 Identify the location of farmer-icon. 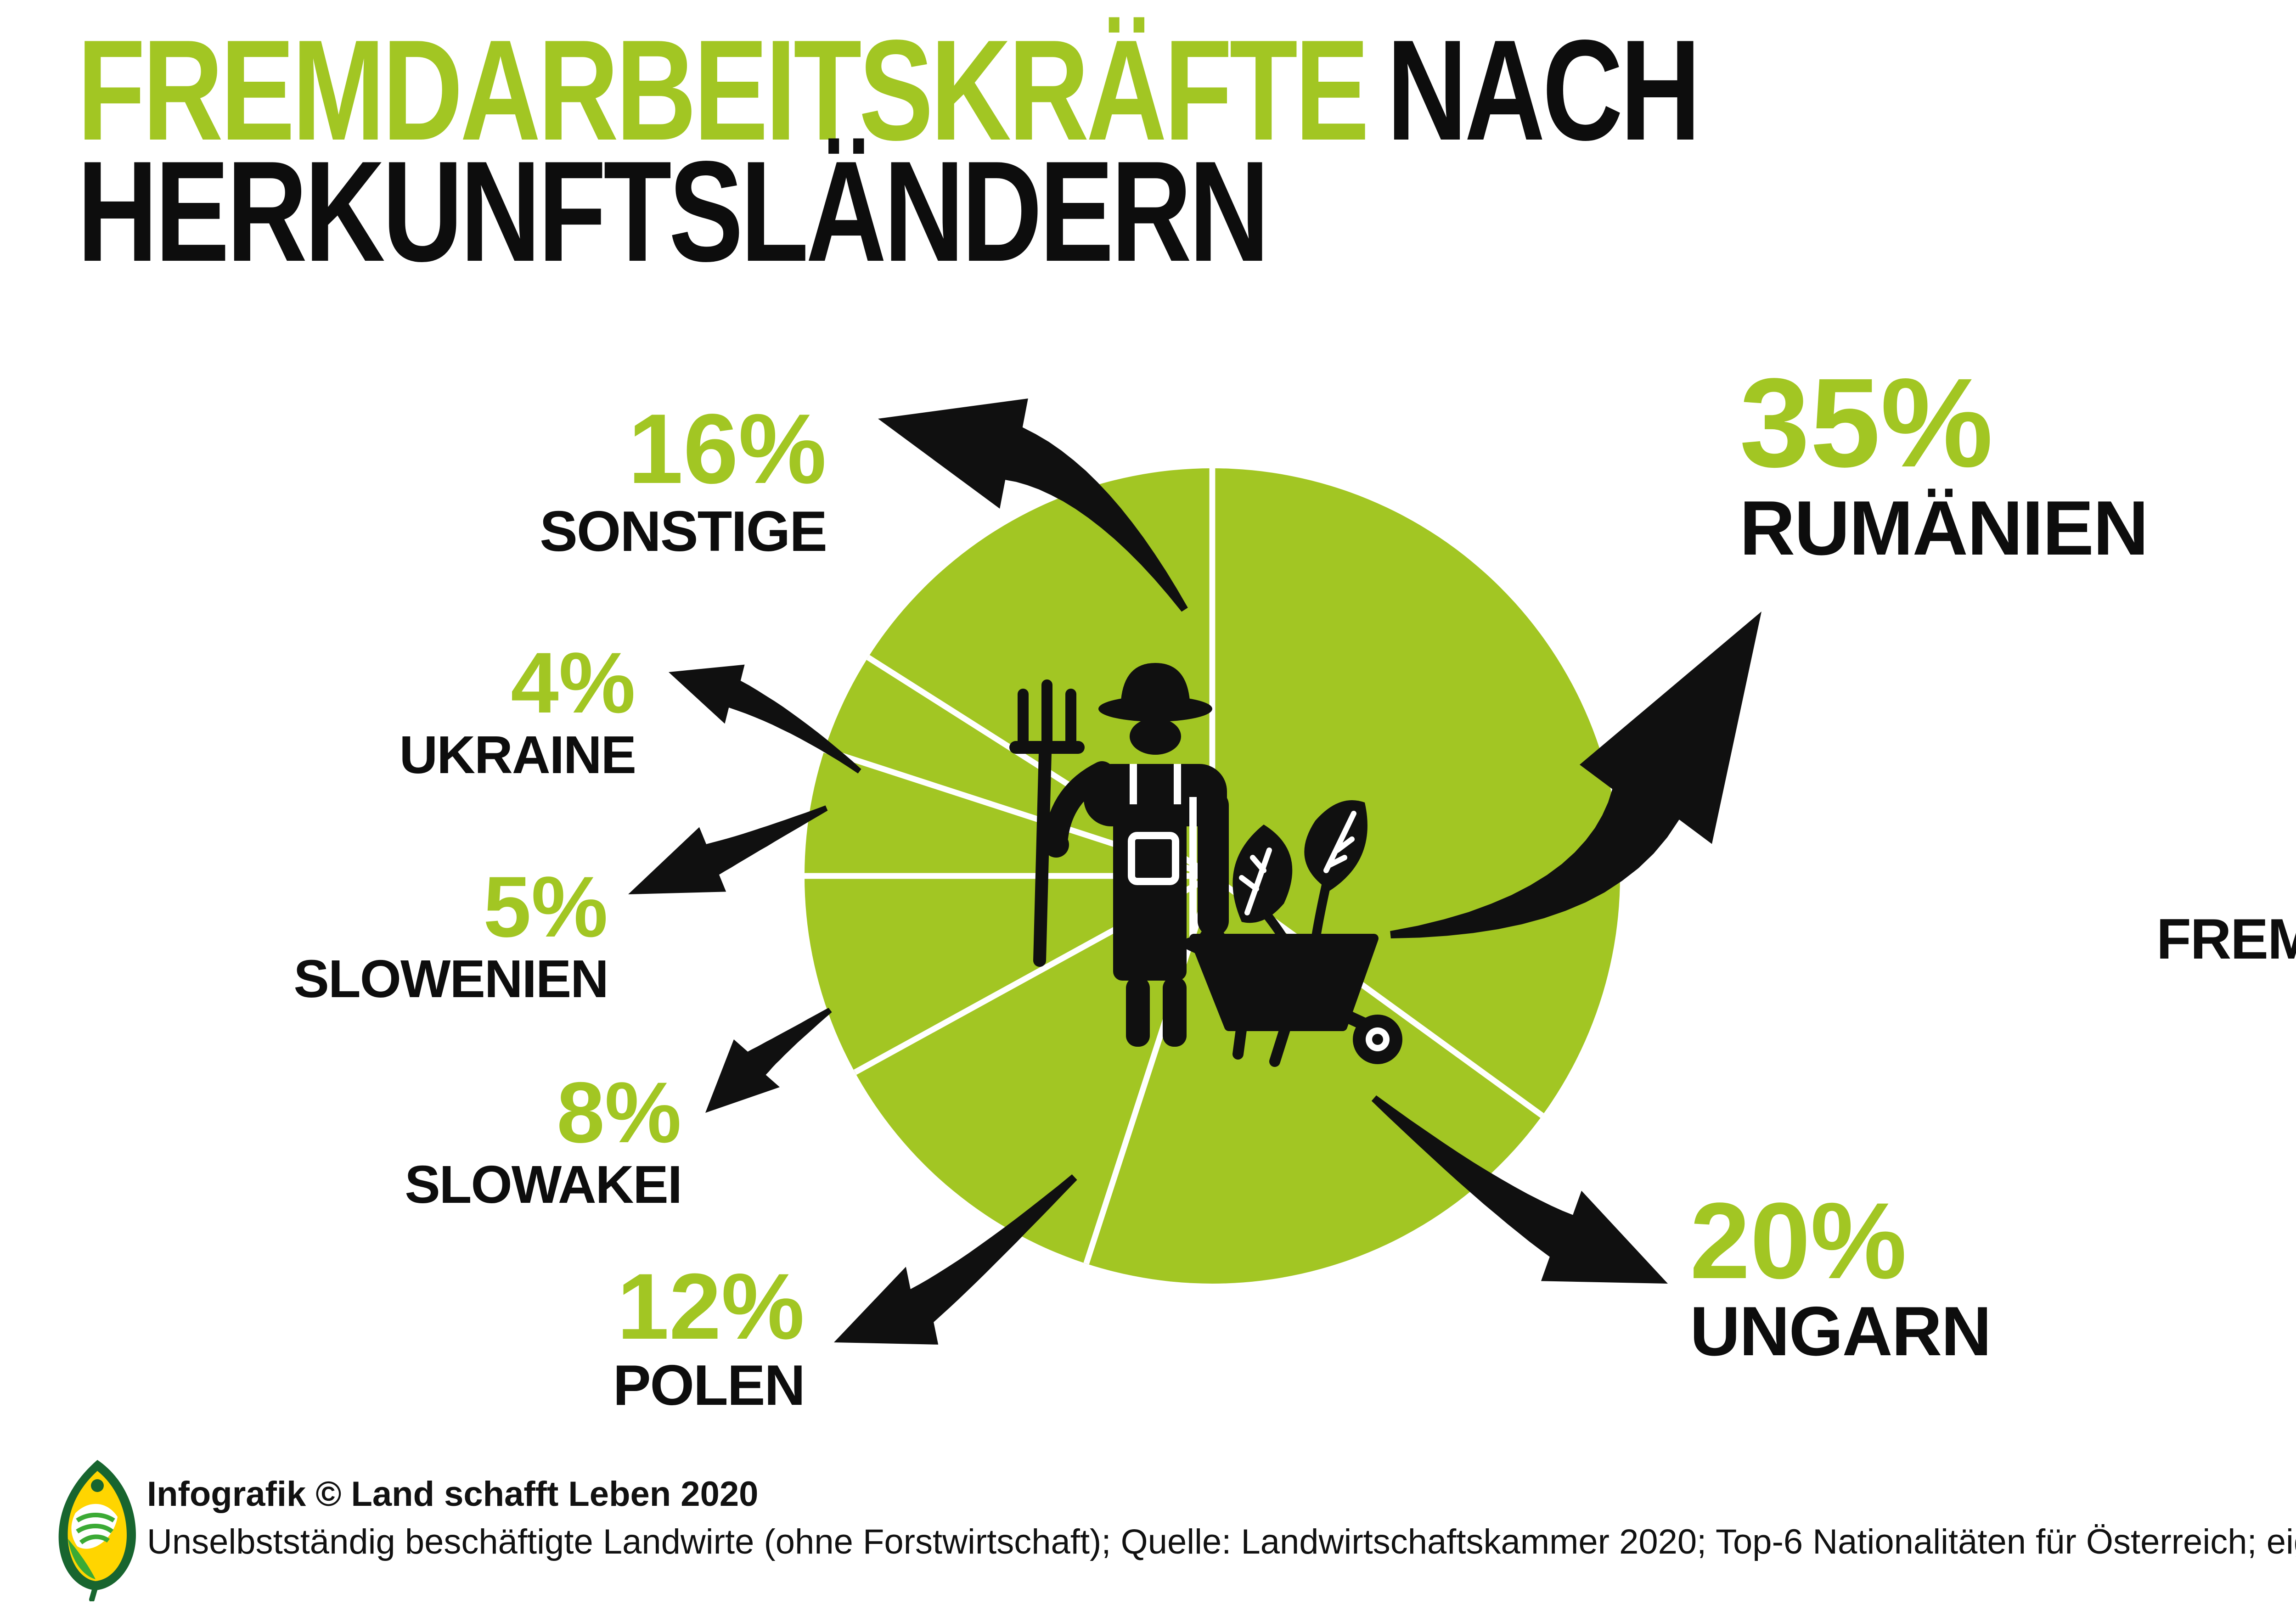
(1205, 865).